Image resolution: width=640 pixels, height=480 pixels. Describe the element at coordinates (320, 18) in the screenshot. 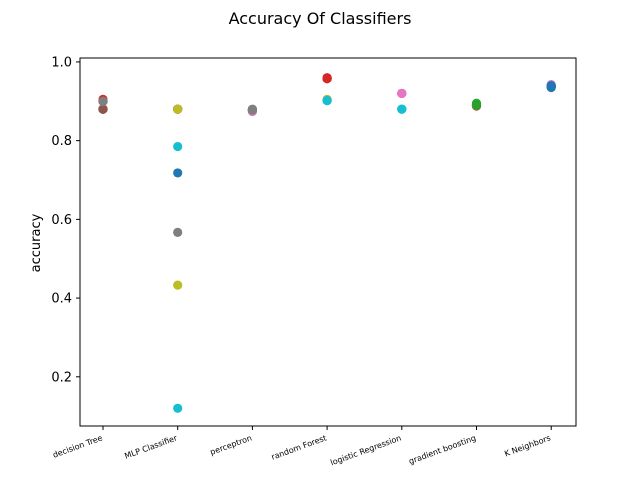

I see `chart-title: Accuracy Of Classifiers` at that location.